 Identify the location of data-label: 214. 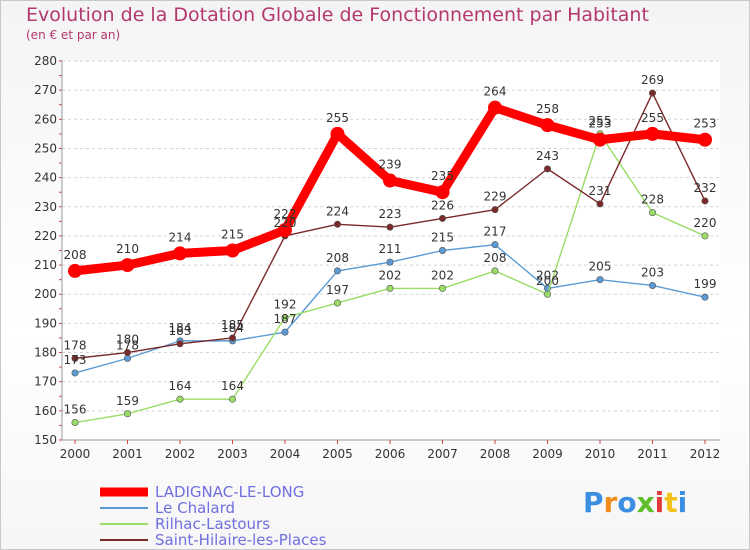
(180, 237).